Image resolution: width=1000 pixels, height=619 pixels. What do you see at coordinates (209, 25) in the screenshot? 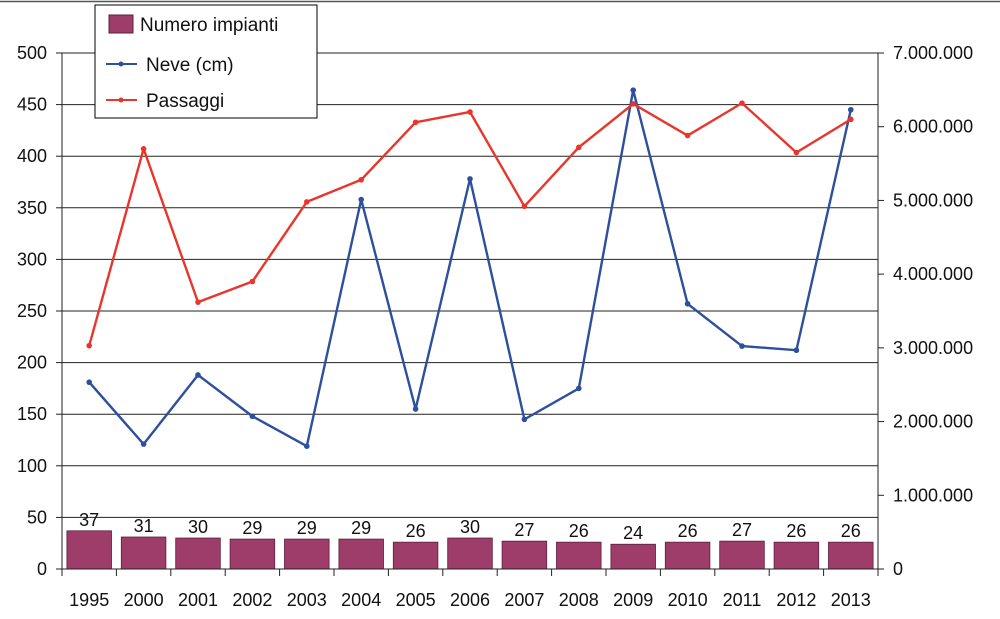
I see `legend-label-numero-impianti: Numero impianti` at bounding box center [209, 25].